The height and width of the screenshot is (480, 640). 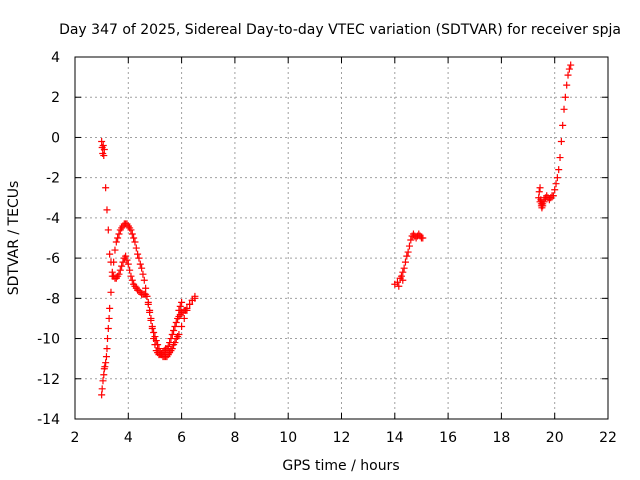 I want to click on y-tick-label: -8, so click(x=53, y=299).